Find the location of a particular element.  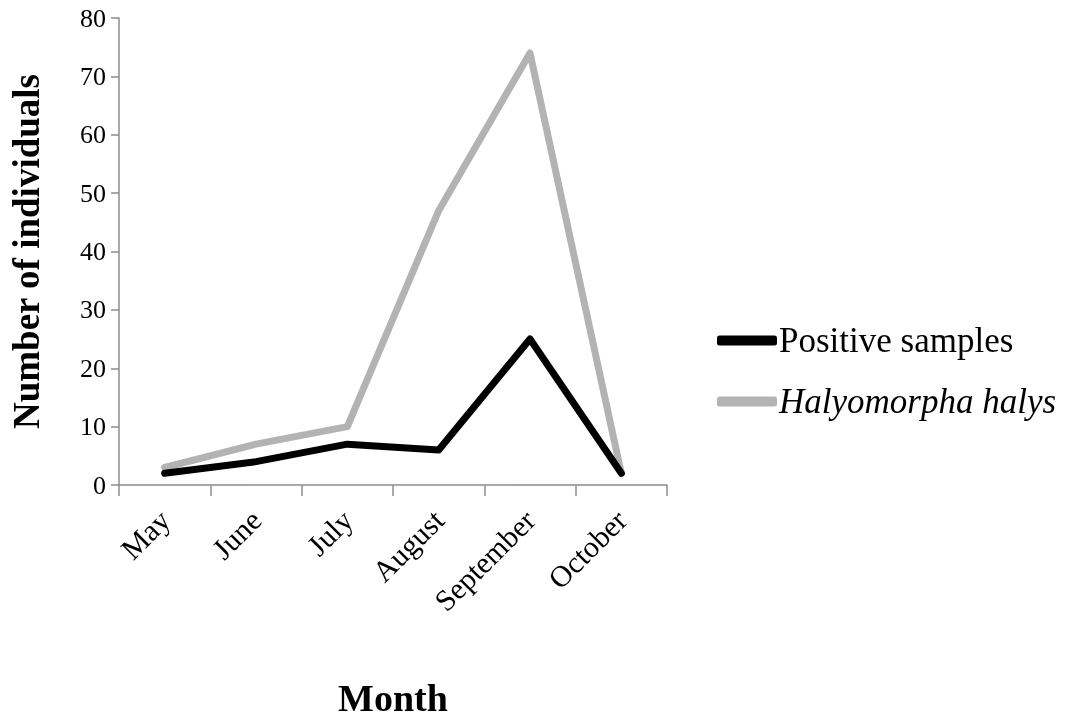

y-tick-label: 60 is located at coordinates (93, 135).